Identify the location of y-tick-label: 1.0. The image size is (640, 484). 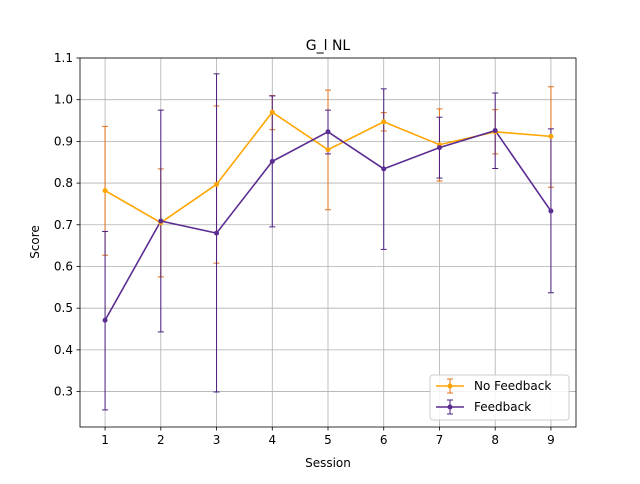
(63, 100).